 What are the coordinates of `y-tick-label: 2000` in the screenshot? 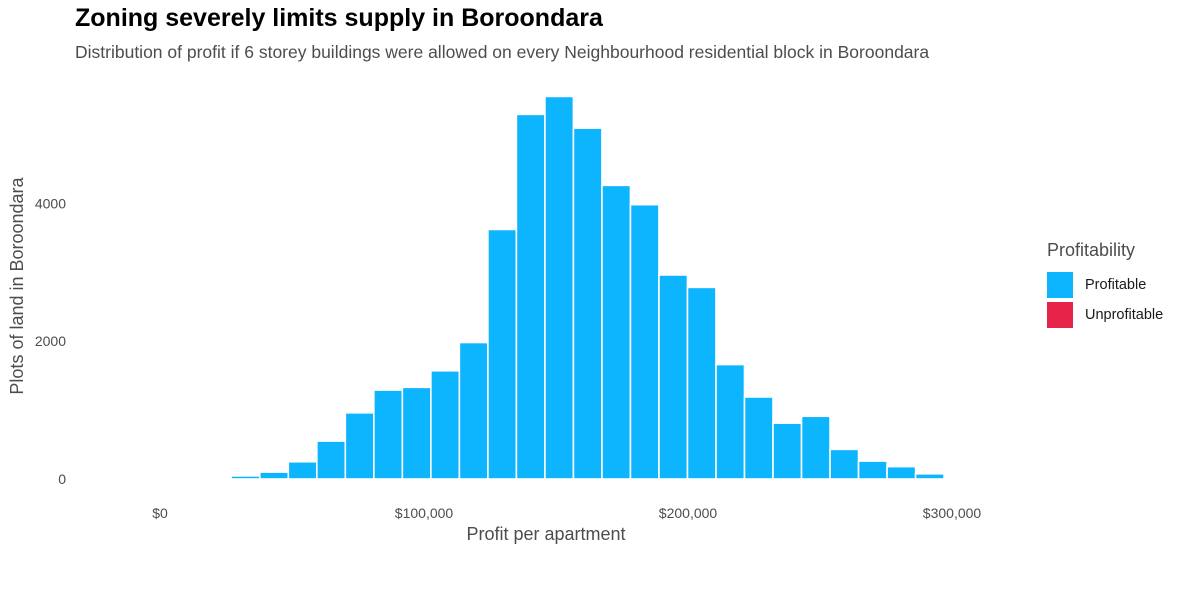 It's located at (50, 341).